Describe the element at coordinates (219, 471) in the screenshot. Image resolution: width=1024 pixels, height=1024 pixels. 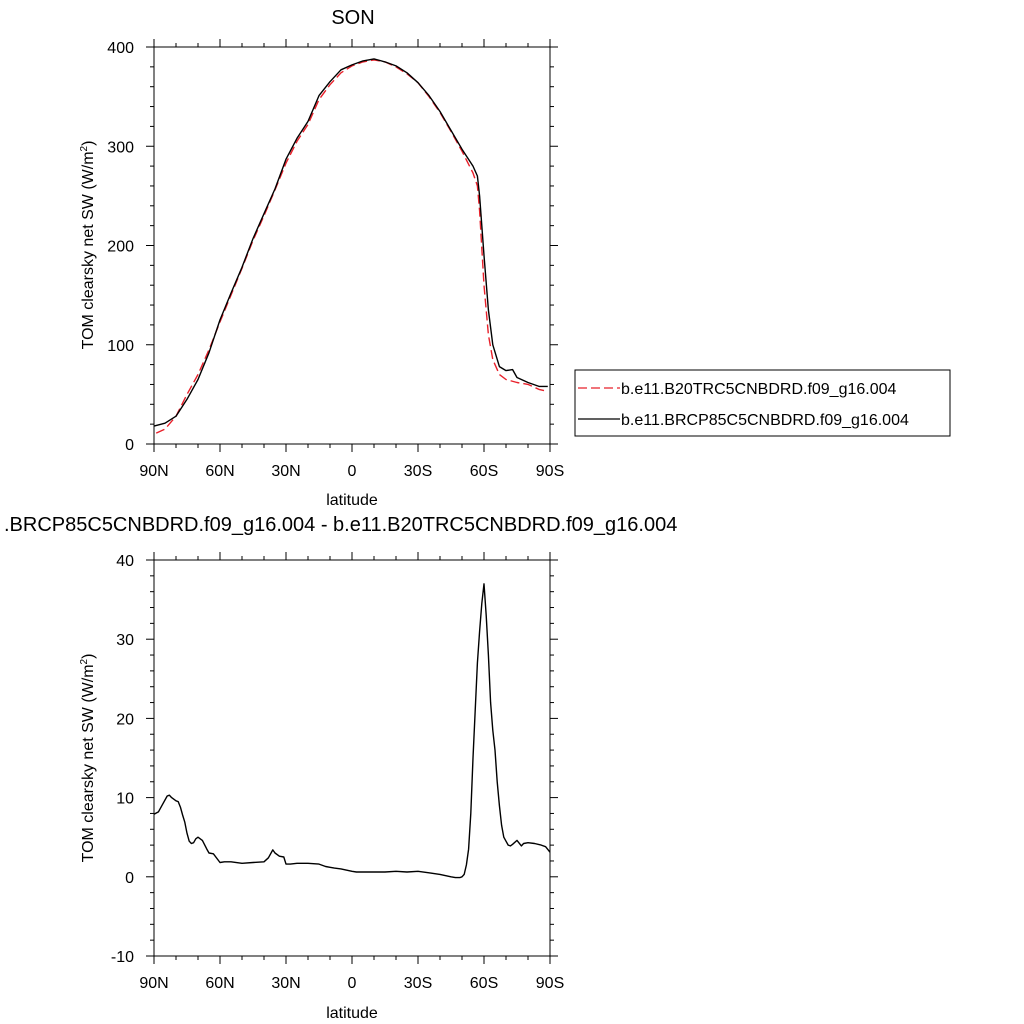
I see `top-x-tick-label: 60N` at that location.